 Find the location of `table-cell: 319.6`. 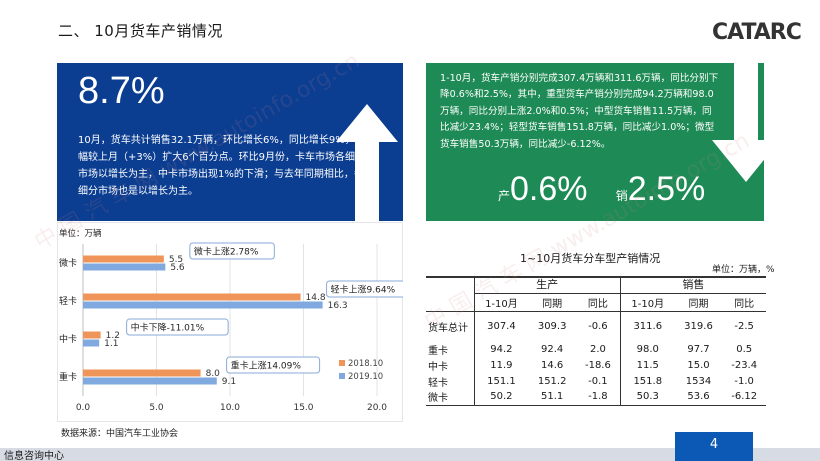

table-cell: 319.6 is located at coordinates (698, 326).